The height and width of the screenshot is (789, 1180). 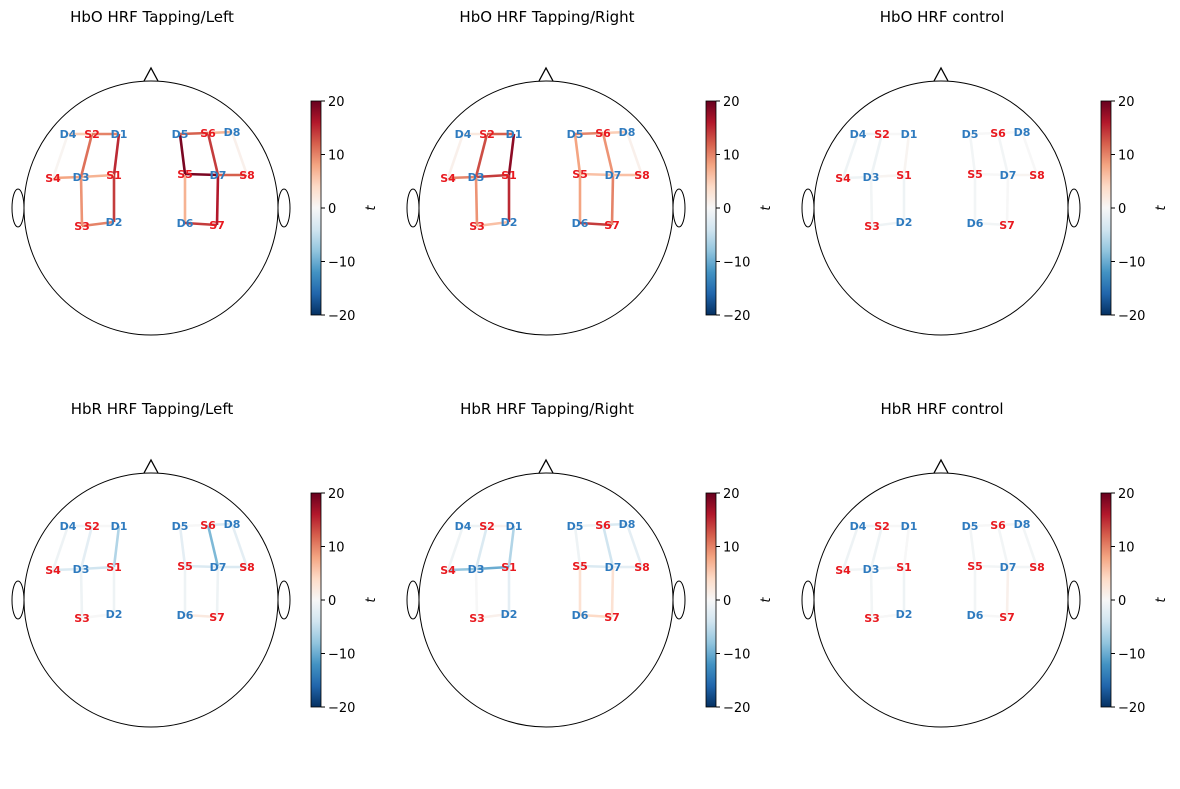 What do you see at coordinates (18, 208) in the screenshot?
I see `left-ear` at bounding box center [18, 208].